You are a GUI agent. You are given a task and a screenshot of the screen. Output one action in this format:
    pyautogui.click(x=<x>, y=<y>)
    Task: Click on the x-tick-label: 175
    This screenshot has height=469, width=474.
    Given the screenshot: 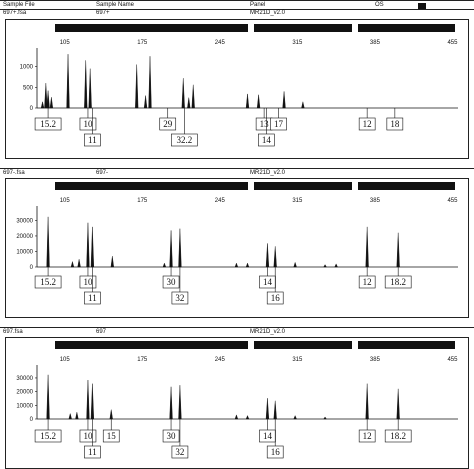 What is the action you would take?
    pyautogui.click(x=142, y=43)
    